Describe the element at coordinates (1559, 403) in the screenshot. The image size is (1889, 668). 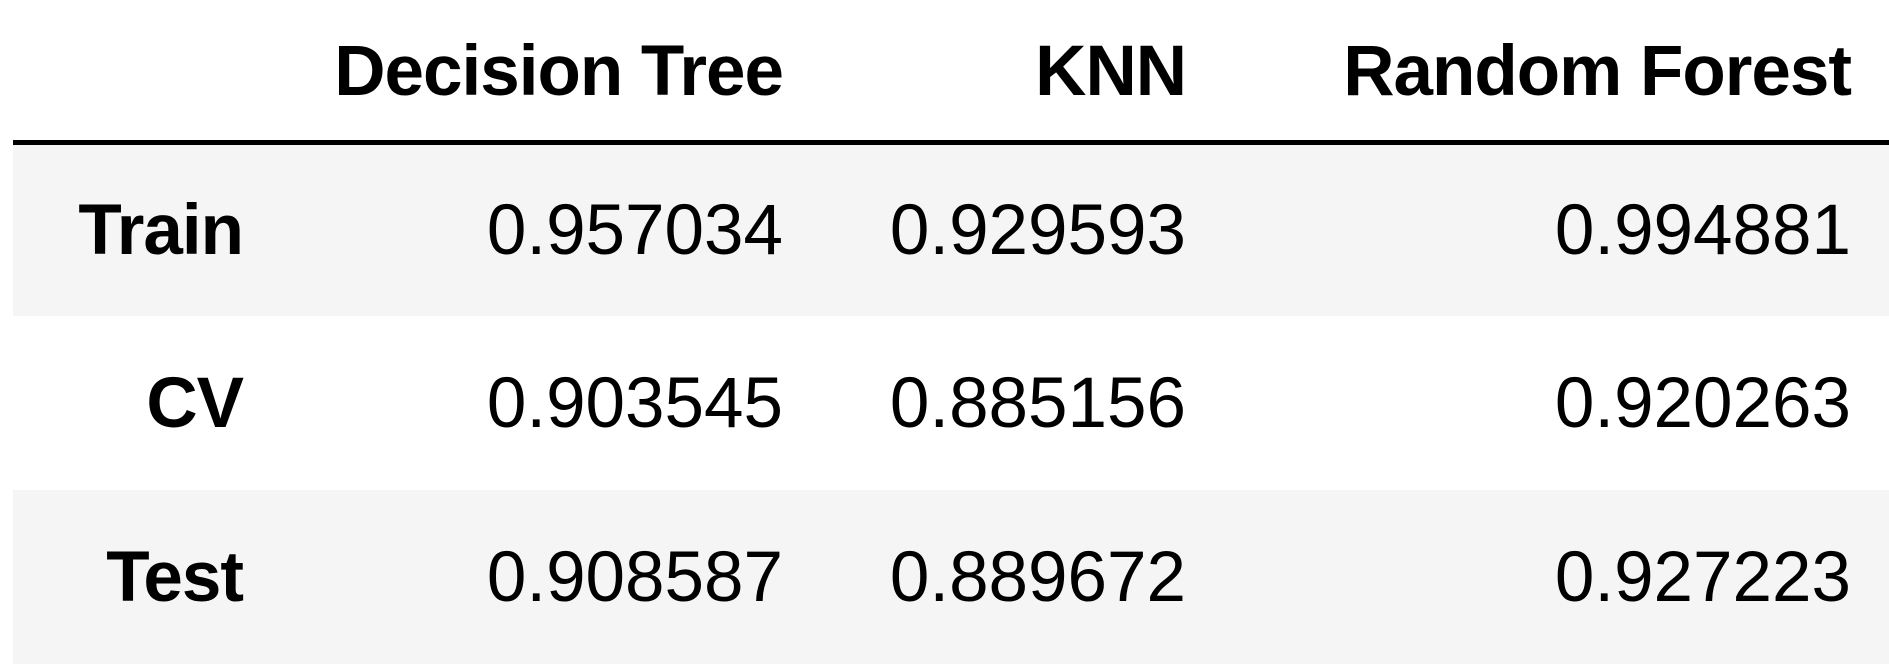
I see `cell-cv-random-forest: 0.920263` at that location.